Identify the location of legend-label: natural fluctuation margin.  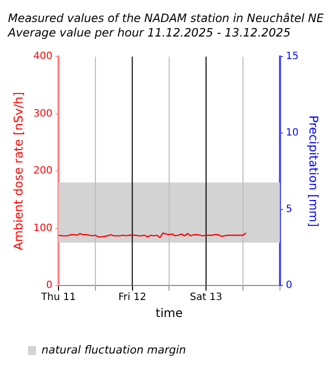
(114, 349).